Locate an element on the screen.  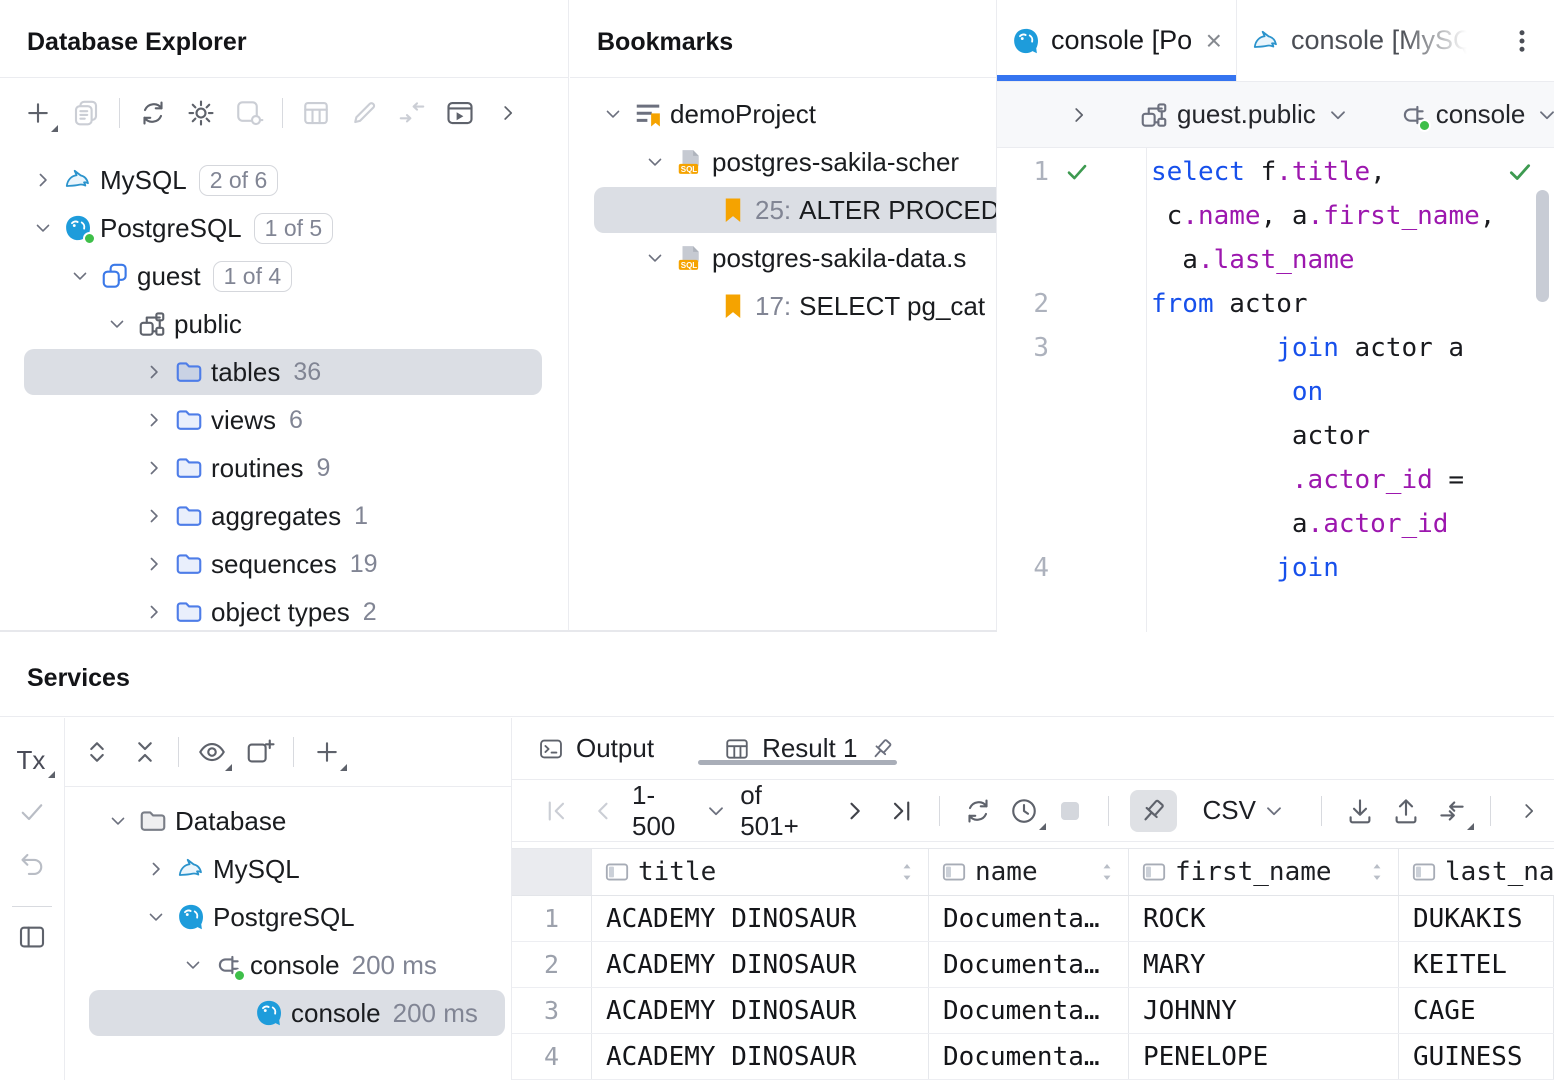
tree-item-tables: tables 36 is located at coordinates (284, 372).